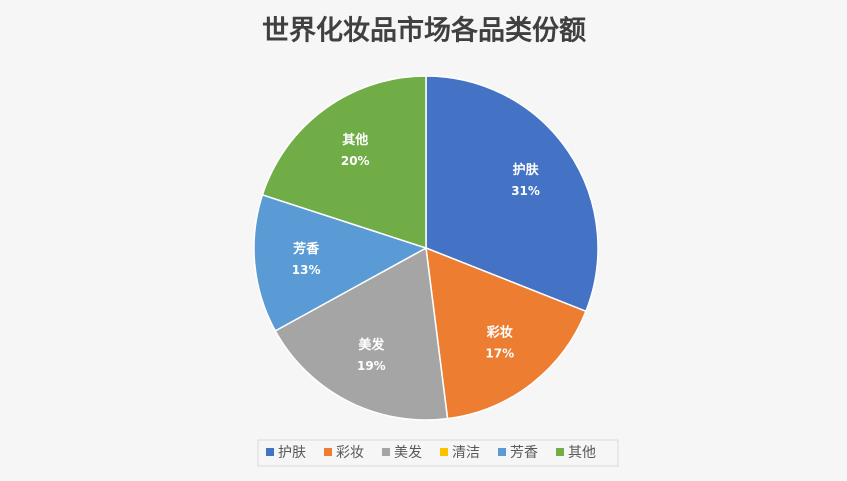 The image size is (847, 481). I want to click on legend-label: 彩妆, so click(350, 453).